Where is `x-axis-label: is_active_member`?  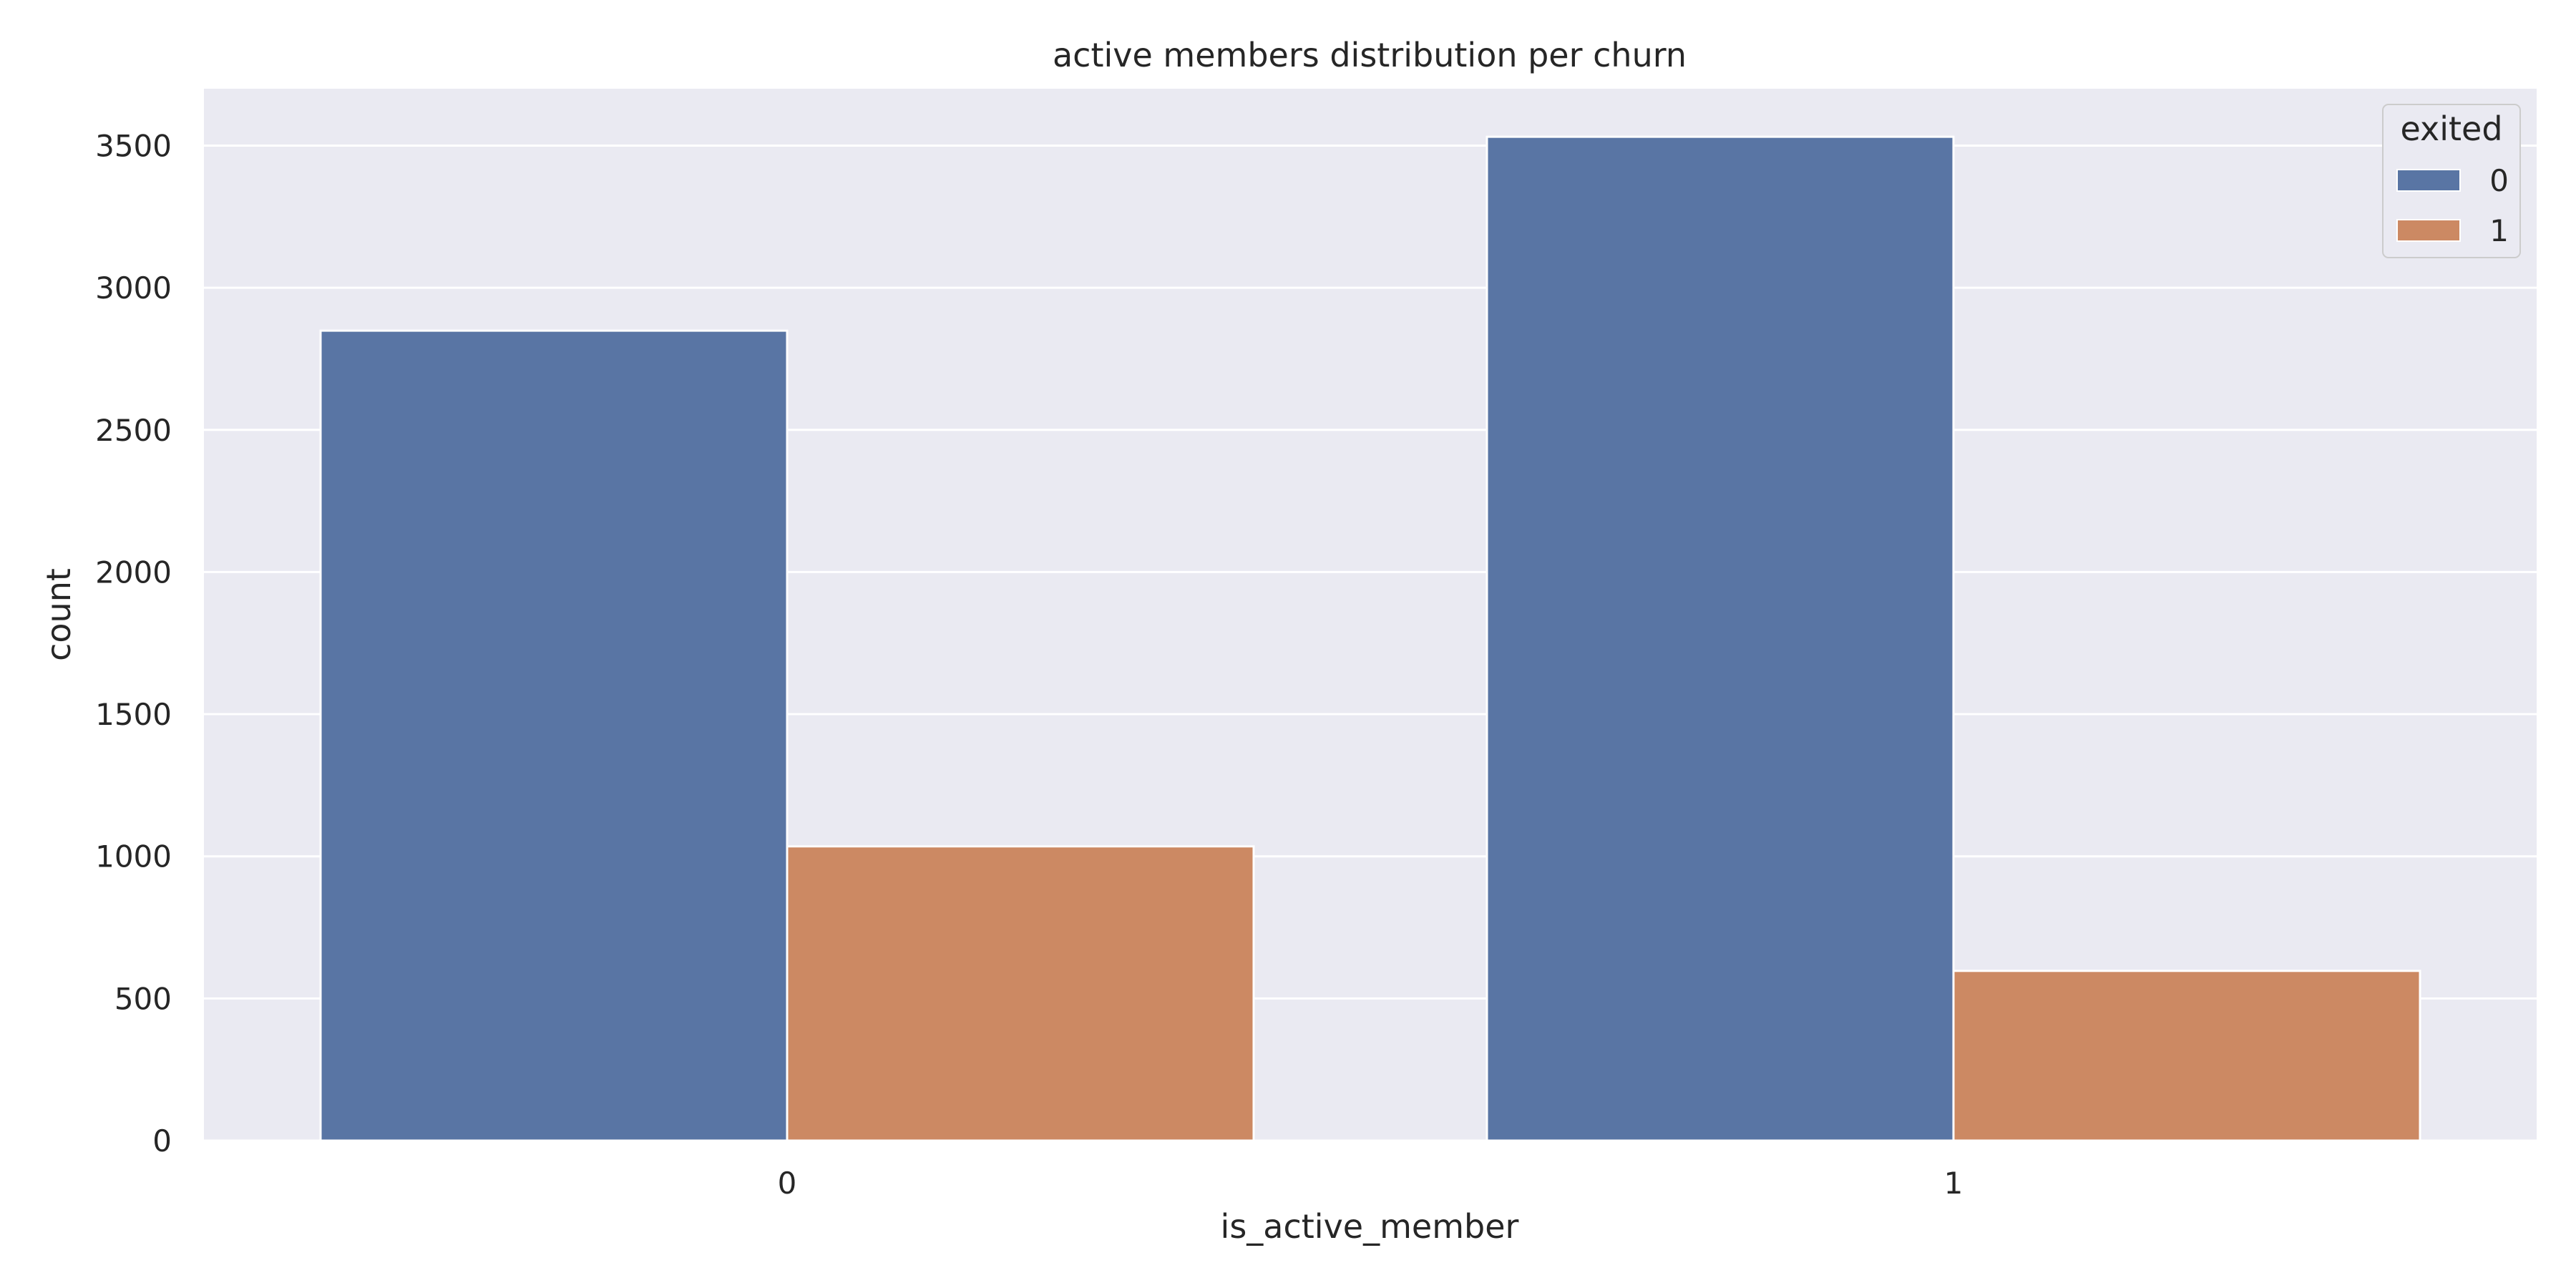 x-axis-label: is_active_member is located at coordinates (1370, 1226).